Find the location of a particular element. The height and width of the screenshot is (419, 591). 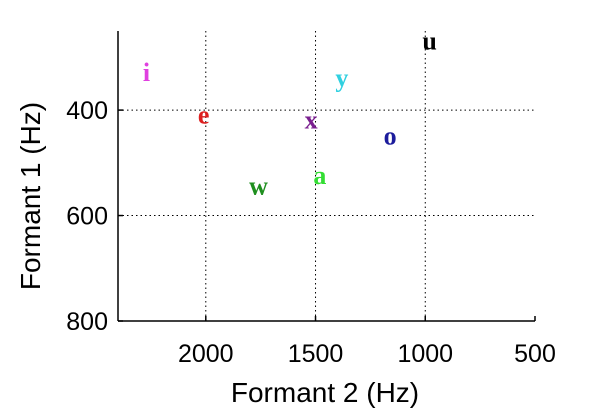

y-tick-label: 600 is located at coordinates (87, 217).